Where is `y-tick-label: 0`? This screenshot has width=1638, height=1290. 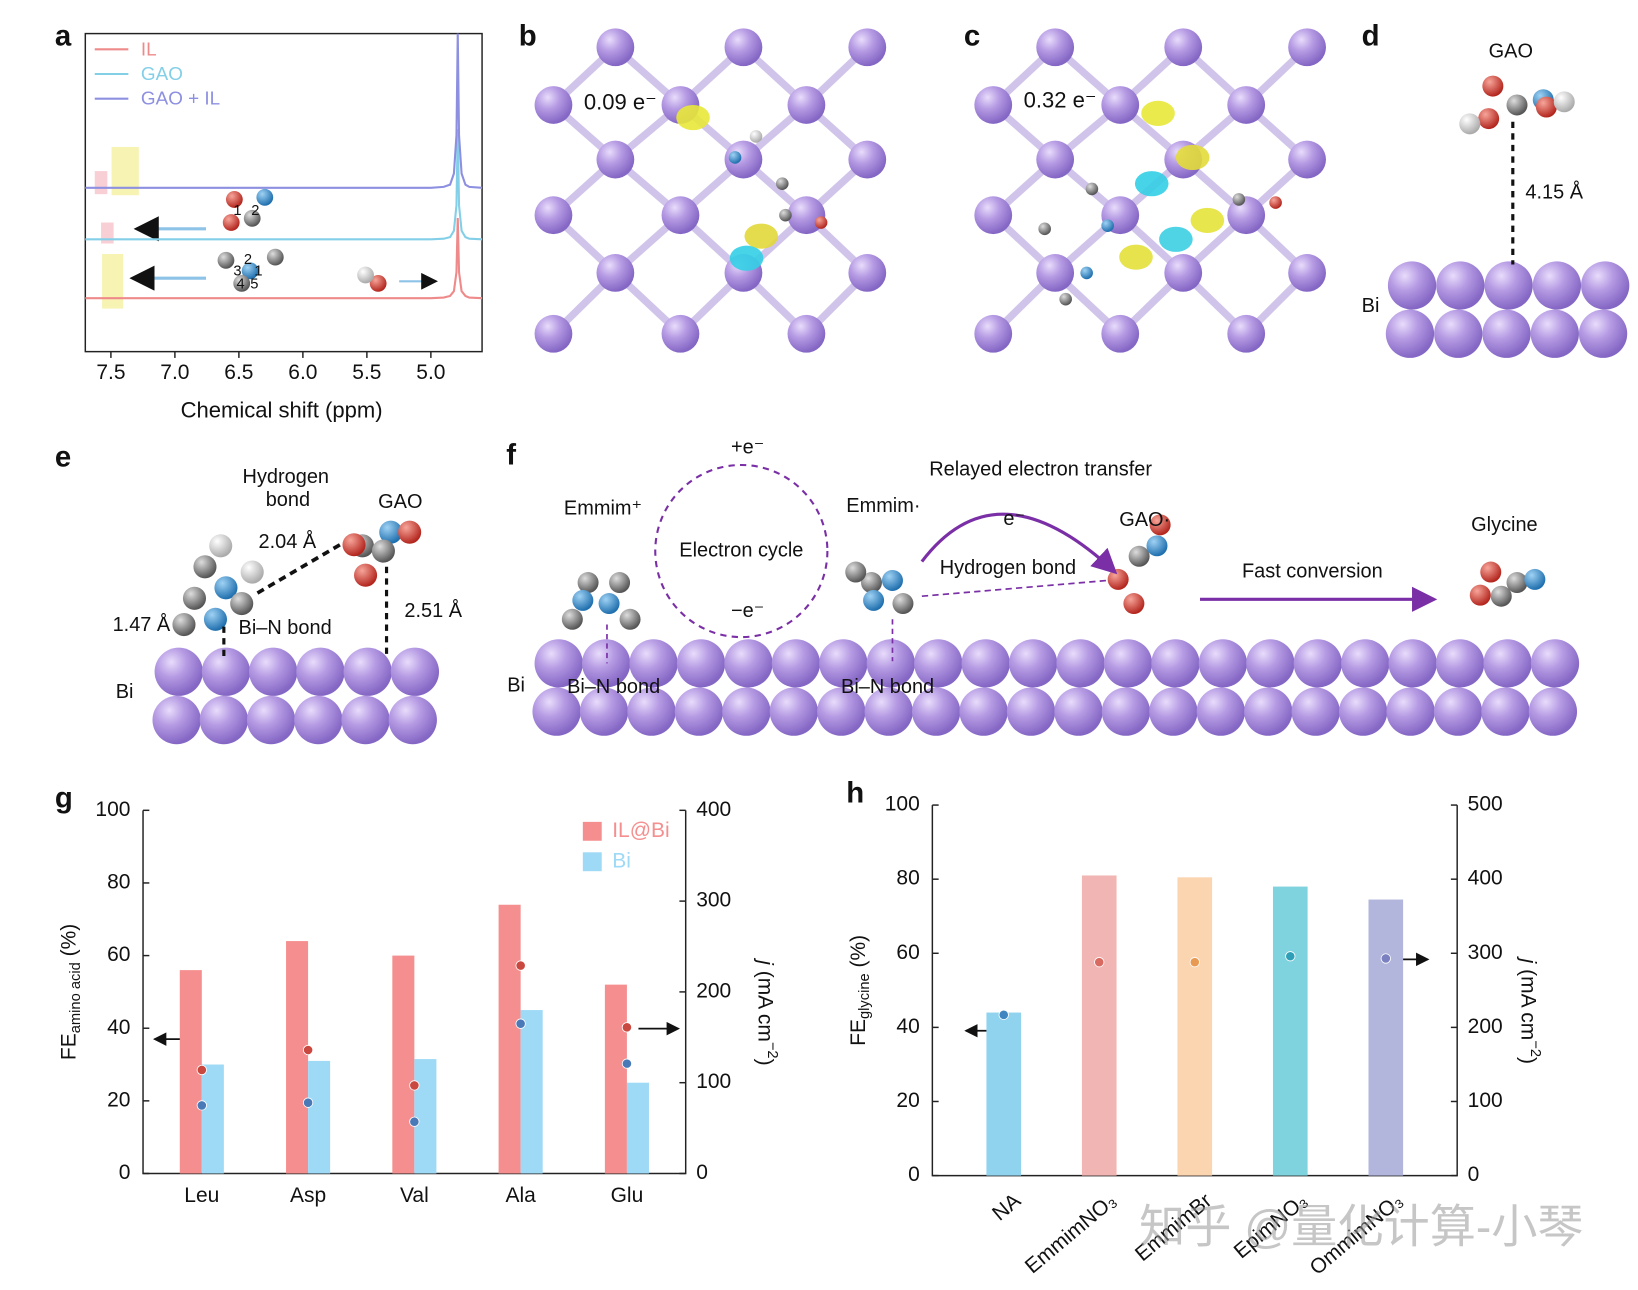
y-tick-label: 0 is located at coordinates (914, 1174).